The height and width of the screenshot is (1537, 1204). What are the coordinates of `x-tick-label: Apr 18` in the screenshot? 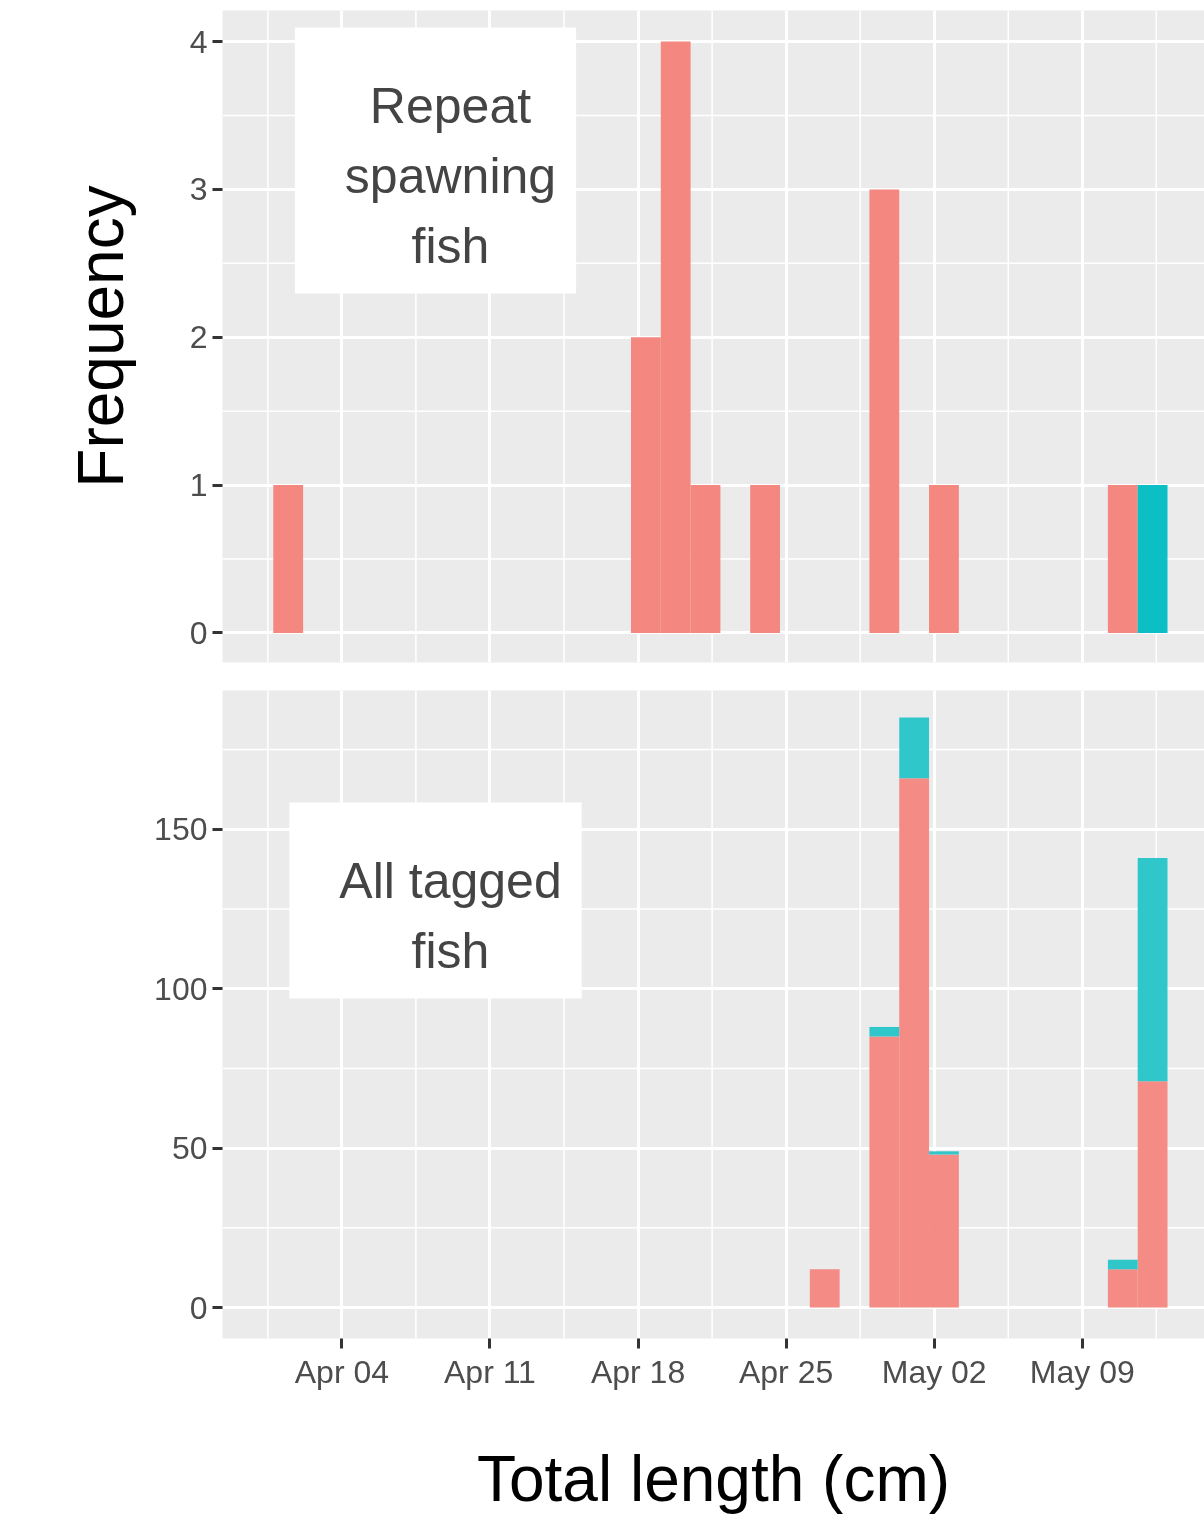 It's located at (638, 1371).